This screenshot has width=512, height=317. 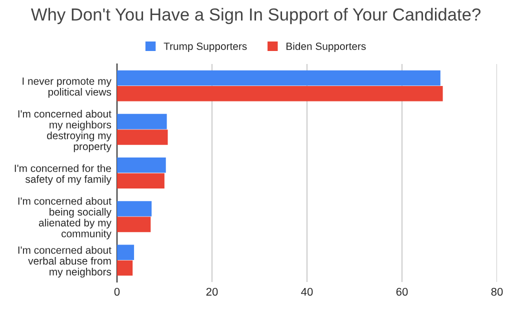 What do you see at coordinates (212, 292) in the screenshot?
I see `x-tick-label: 20` at bounding box center [212, 292].